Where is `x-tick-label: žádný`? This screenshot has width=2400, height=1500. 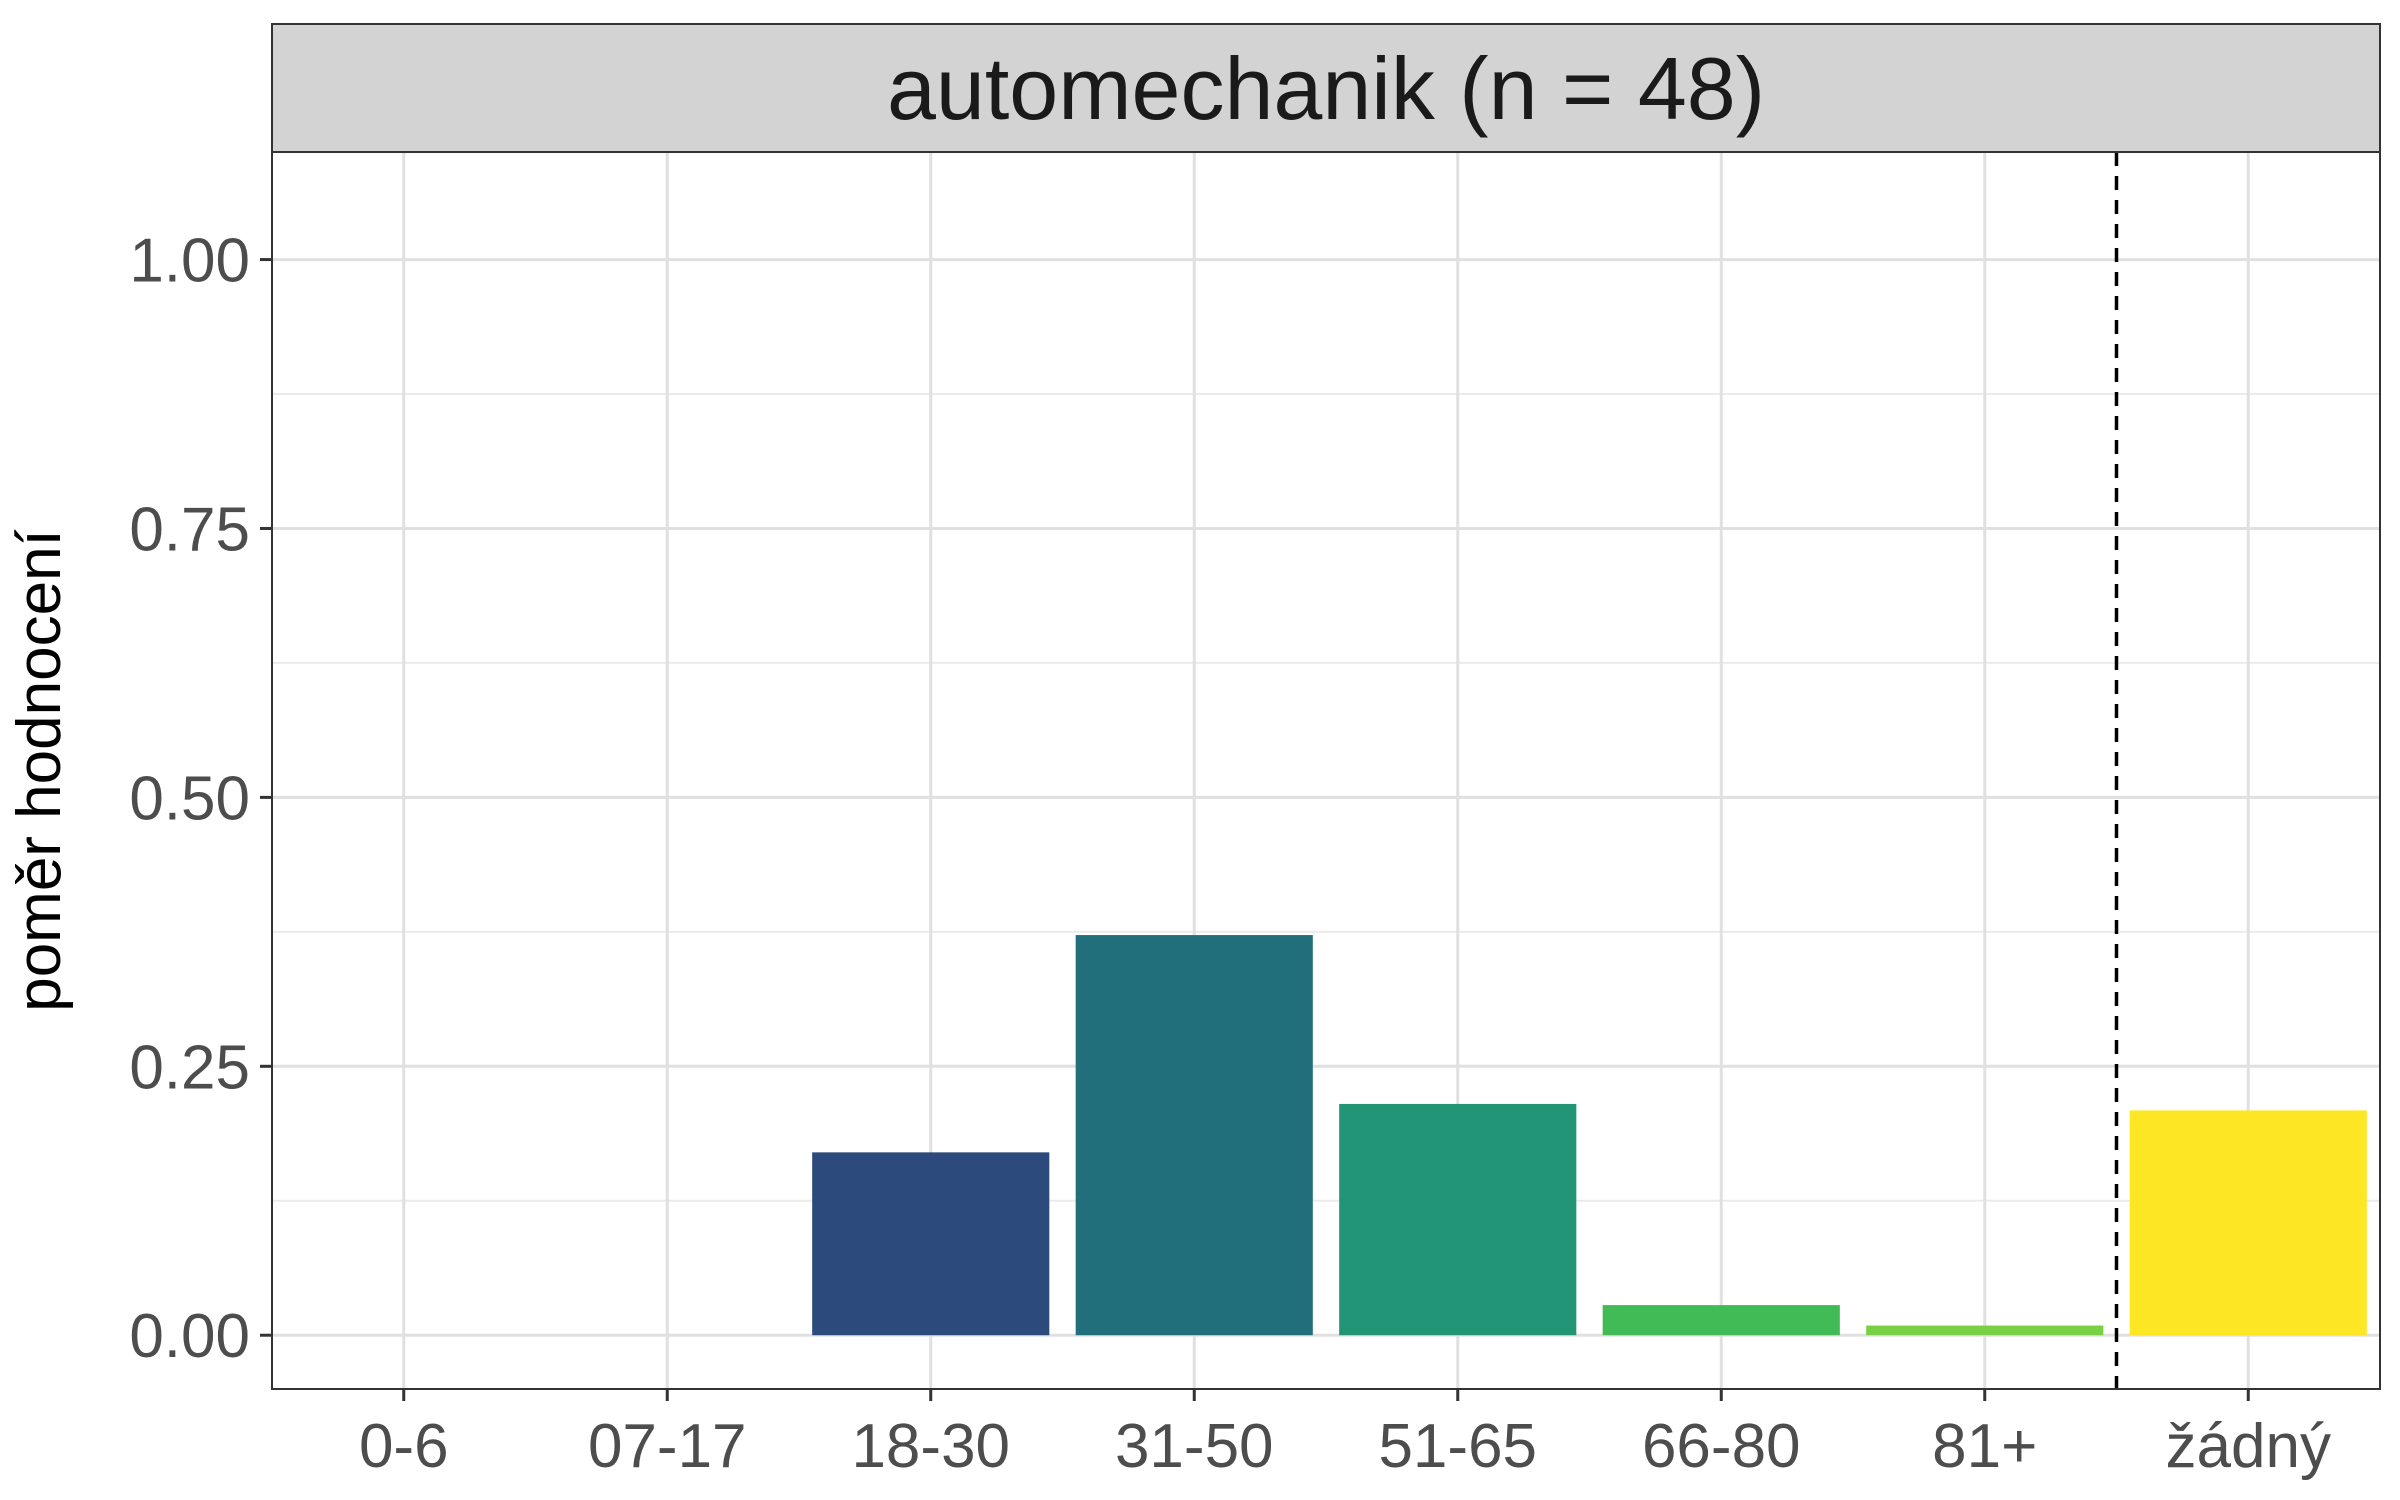
x-tick-label: žádný is located at coordinates (2248, 1446).